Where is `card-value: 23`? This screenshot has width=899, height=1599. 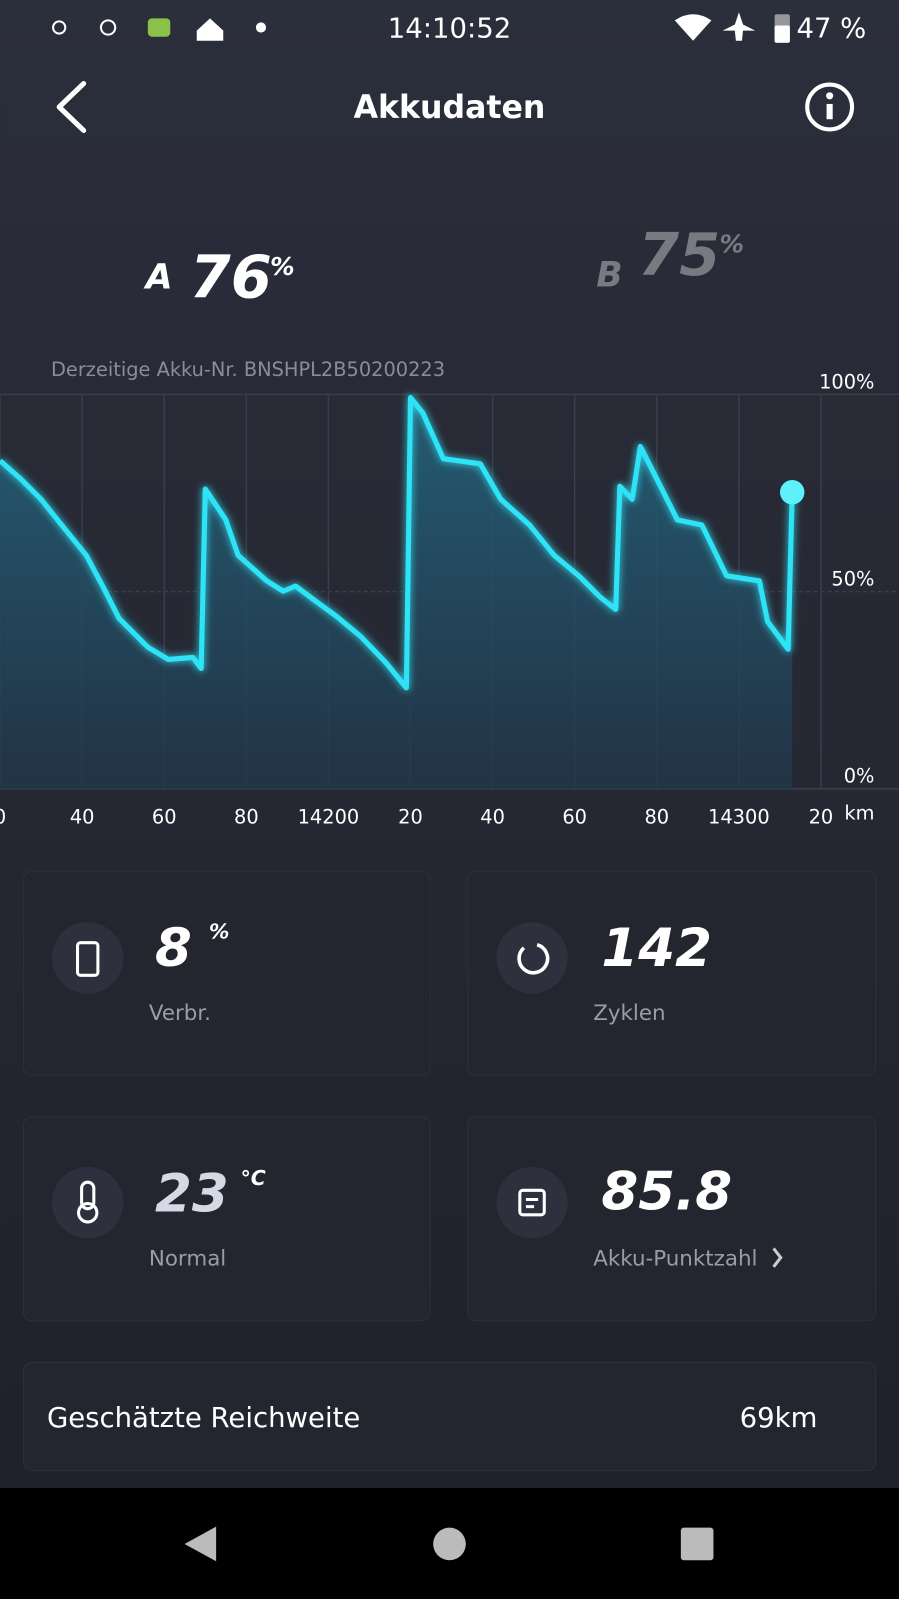 card-value: 23 is located at coordinates (192, 1194).